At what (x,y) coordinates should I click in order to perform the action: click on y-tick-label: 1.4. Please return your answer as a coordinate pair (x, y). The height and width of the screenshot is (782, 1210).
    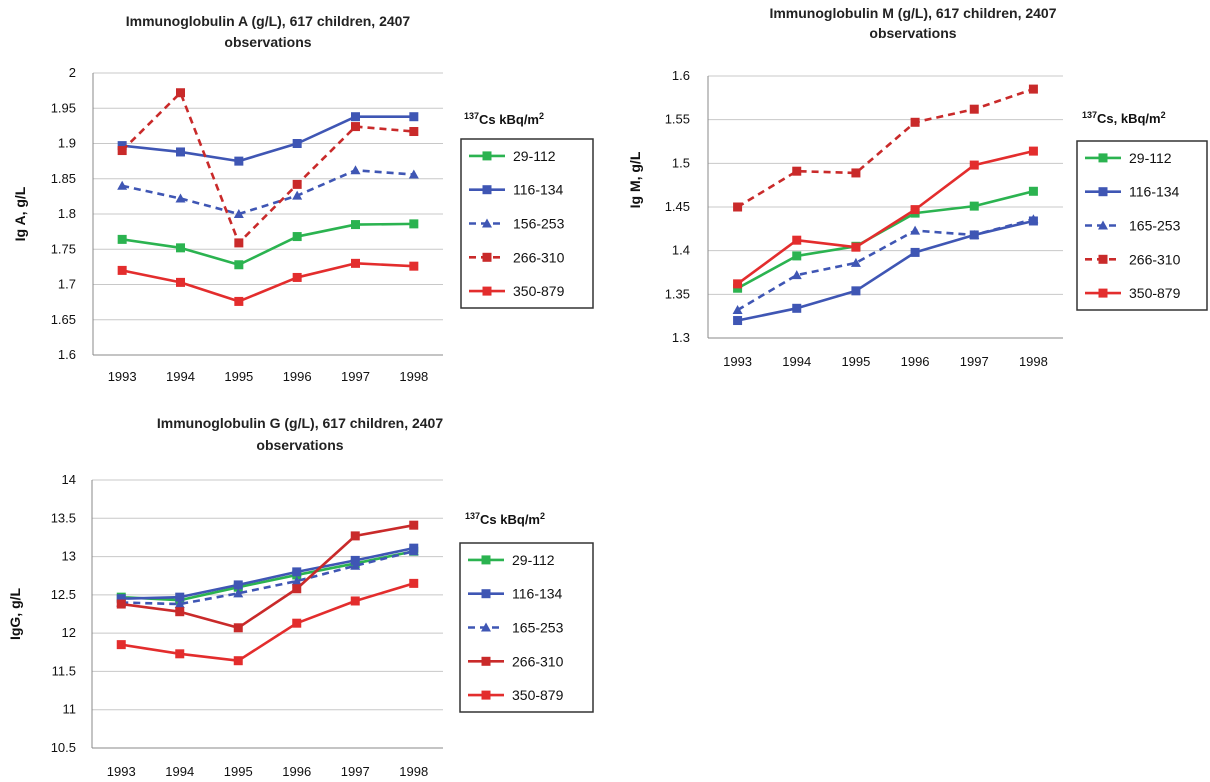
    Looking at the image, I should click on (681, 250).